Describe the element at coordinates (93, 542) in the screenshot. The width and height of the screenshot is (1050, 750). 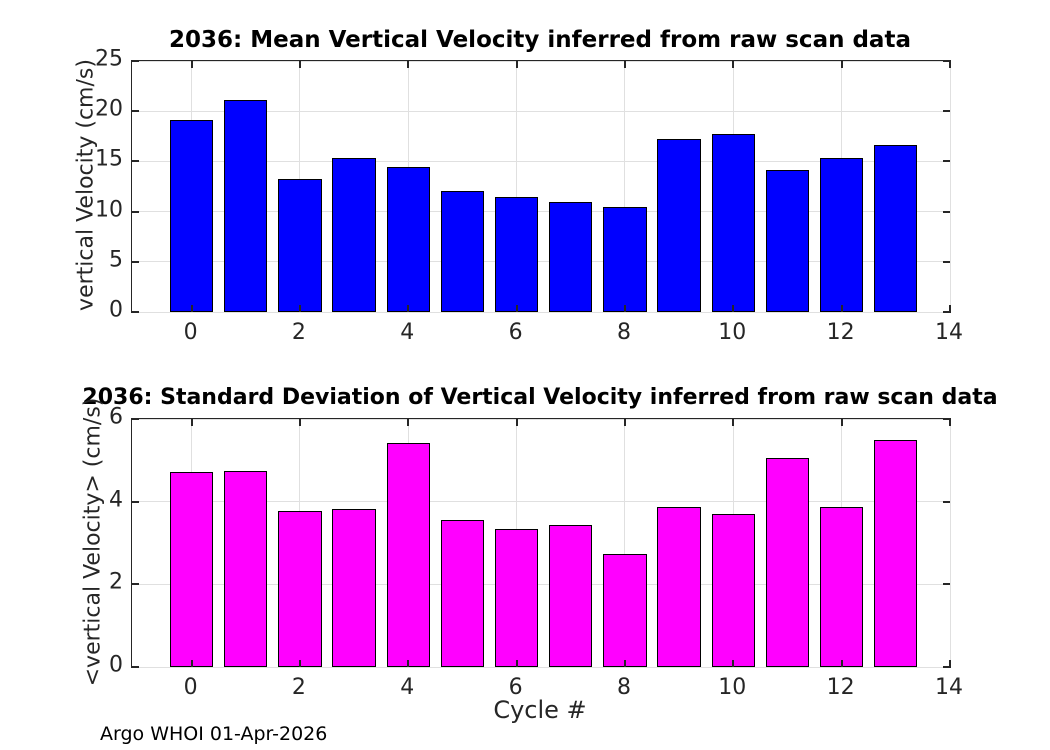
I see `y-axis-label-std: <vertical Velocity> (cm/s)` at that location.